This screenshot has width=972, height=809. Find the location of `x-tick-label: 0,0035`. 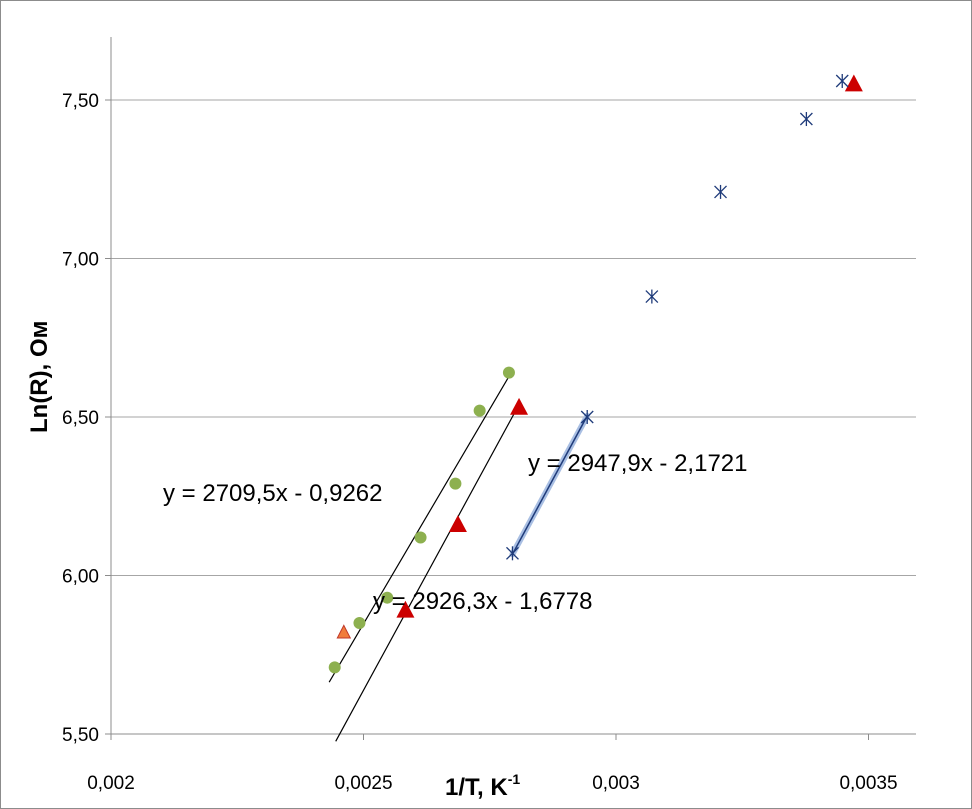

x-tick-label: 0,0035 is located at coordinates (868, 783).